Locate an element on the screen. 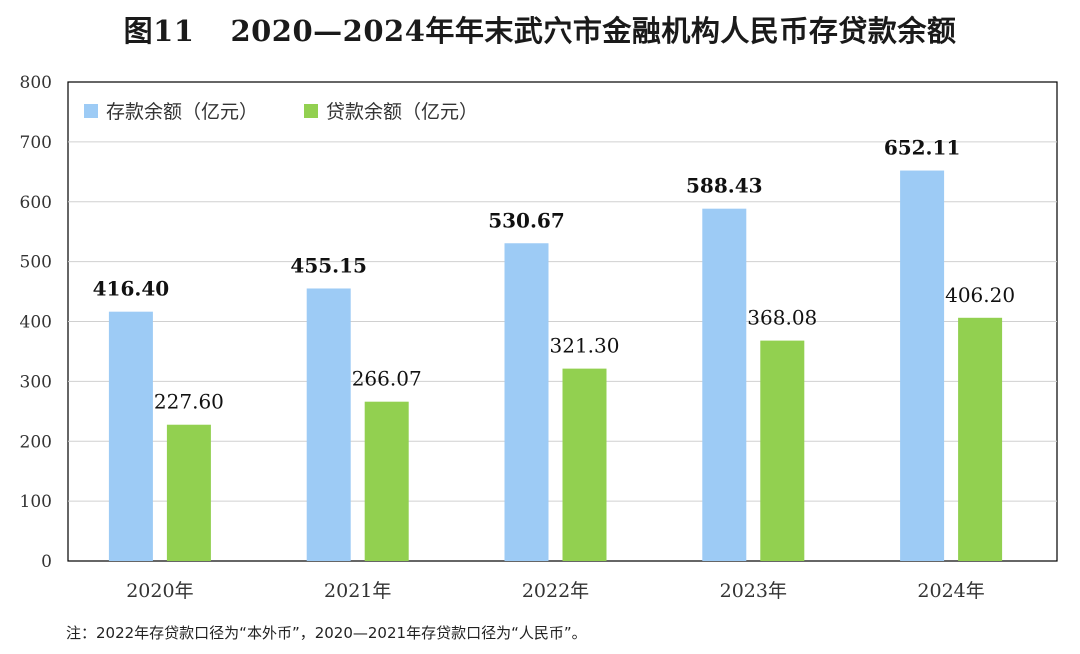  figure-number: 图11 is located at coordinates (159, 31).